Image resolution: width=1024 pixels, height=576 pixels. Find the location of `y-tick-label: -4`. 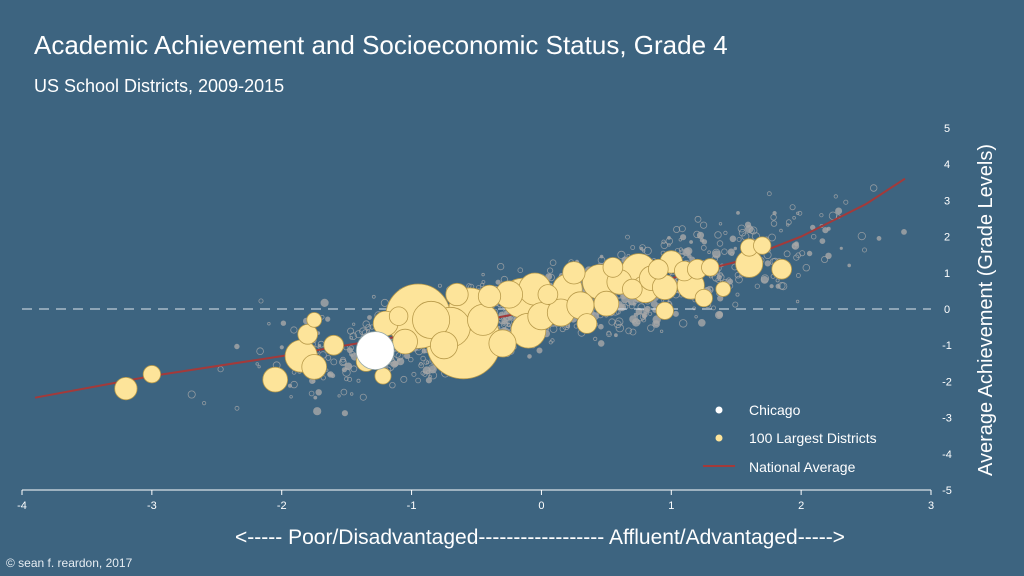

y-tick-label: -4 is located at coordinates (947, 455).